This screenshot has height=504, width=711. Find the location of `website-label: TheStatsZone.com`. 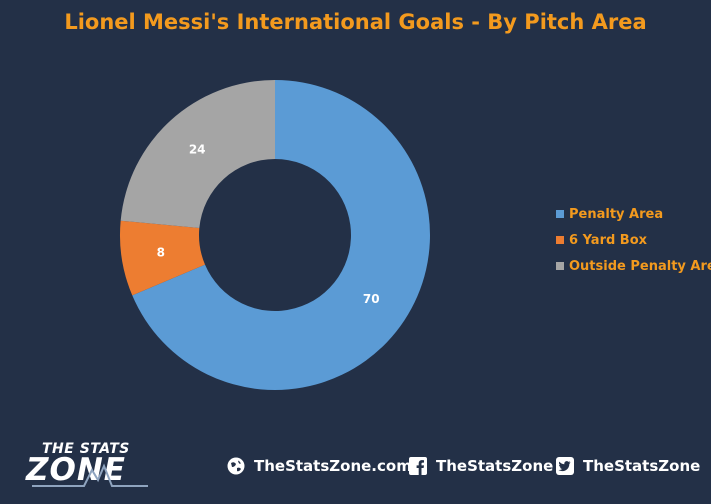

website-label: TheStatsZone.com is located at coordinates (333, 466).